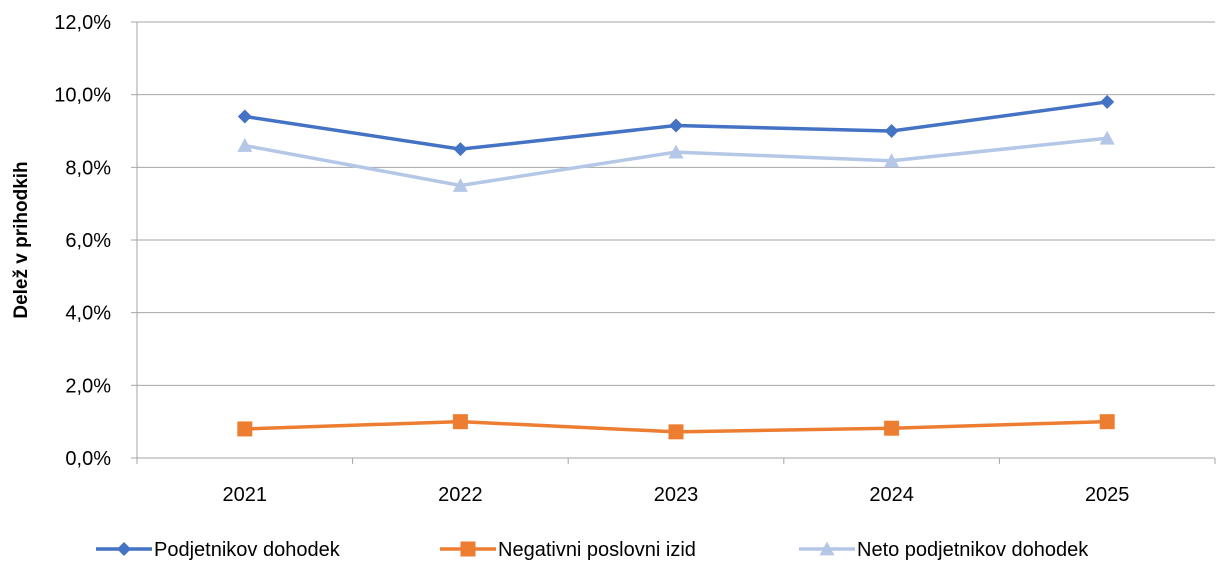  I want to click on y-tick-label: 10,0%, so click(82, 96).